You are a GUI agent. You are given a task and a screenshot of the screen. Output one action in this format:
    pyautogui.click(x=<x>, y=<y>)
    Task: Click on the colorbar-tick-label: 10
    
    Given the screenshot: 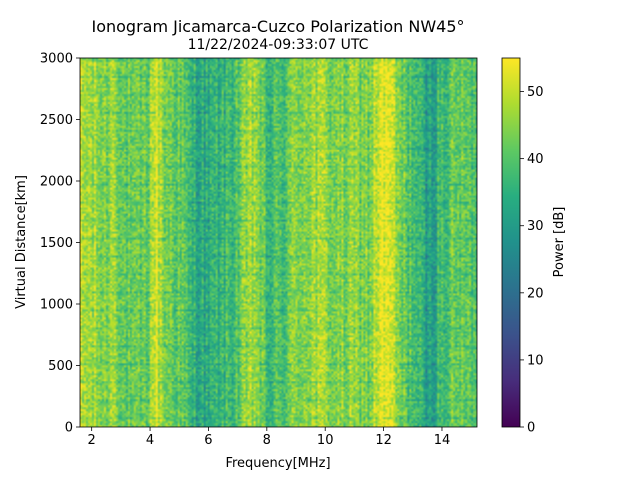 What is the action you would take?
    pyautogui.click(x=535, y=360)
    